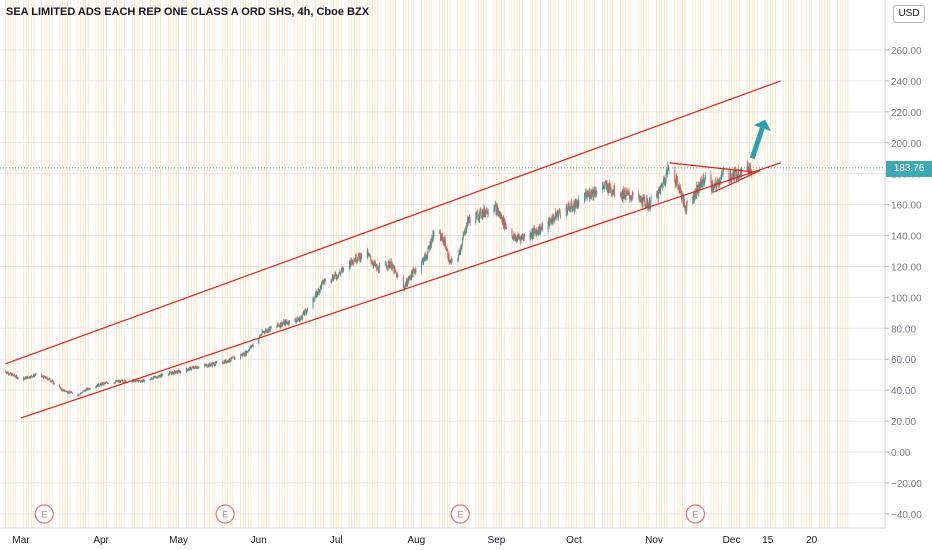  I want to click on breakout-arrow, so click(757, 143).